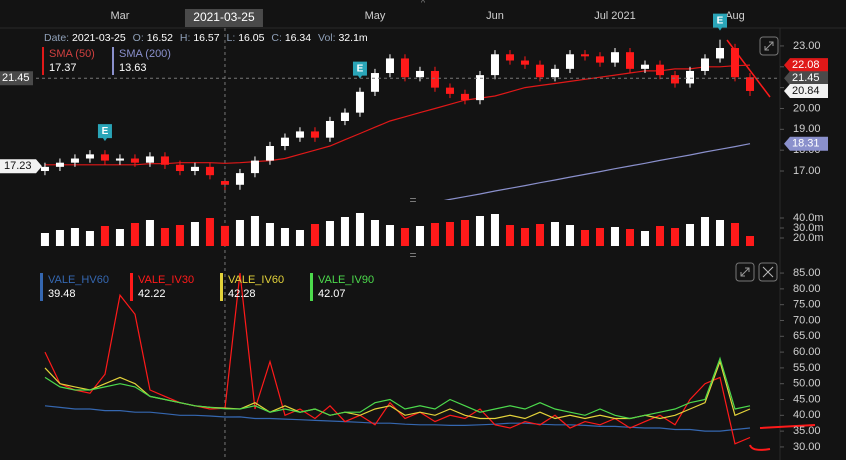 The image size is (846, 460). What do you see at coordinates (185, 38) in the screenshot?
I see `header-label: H:` at bounding box center [185, 38].